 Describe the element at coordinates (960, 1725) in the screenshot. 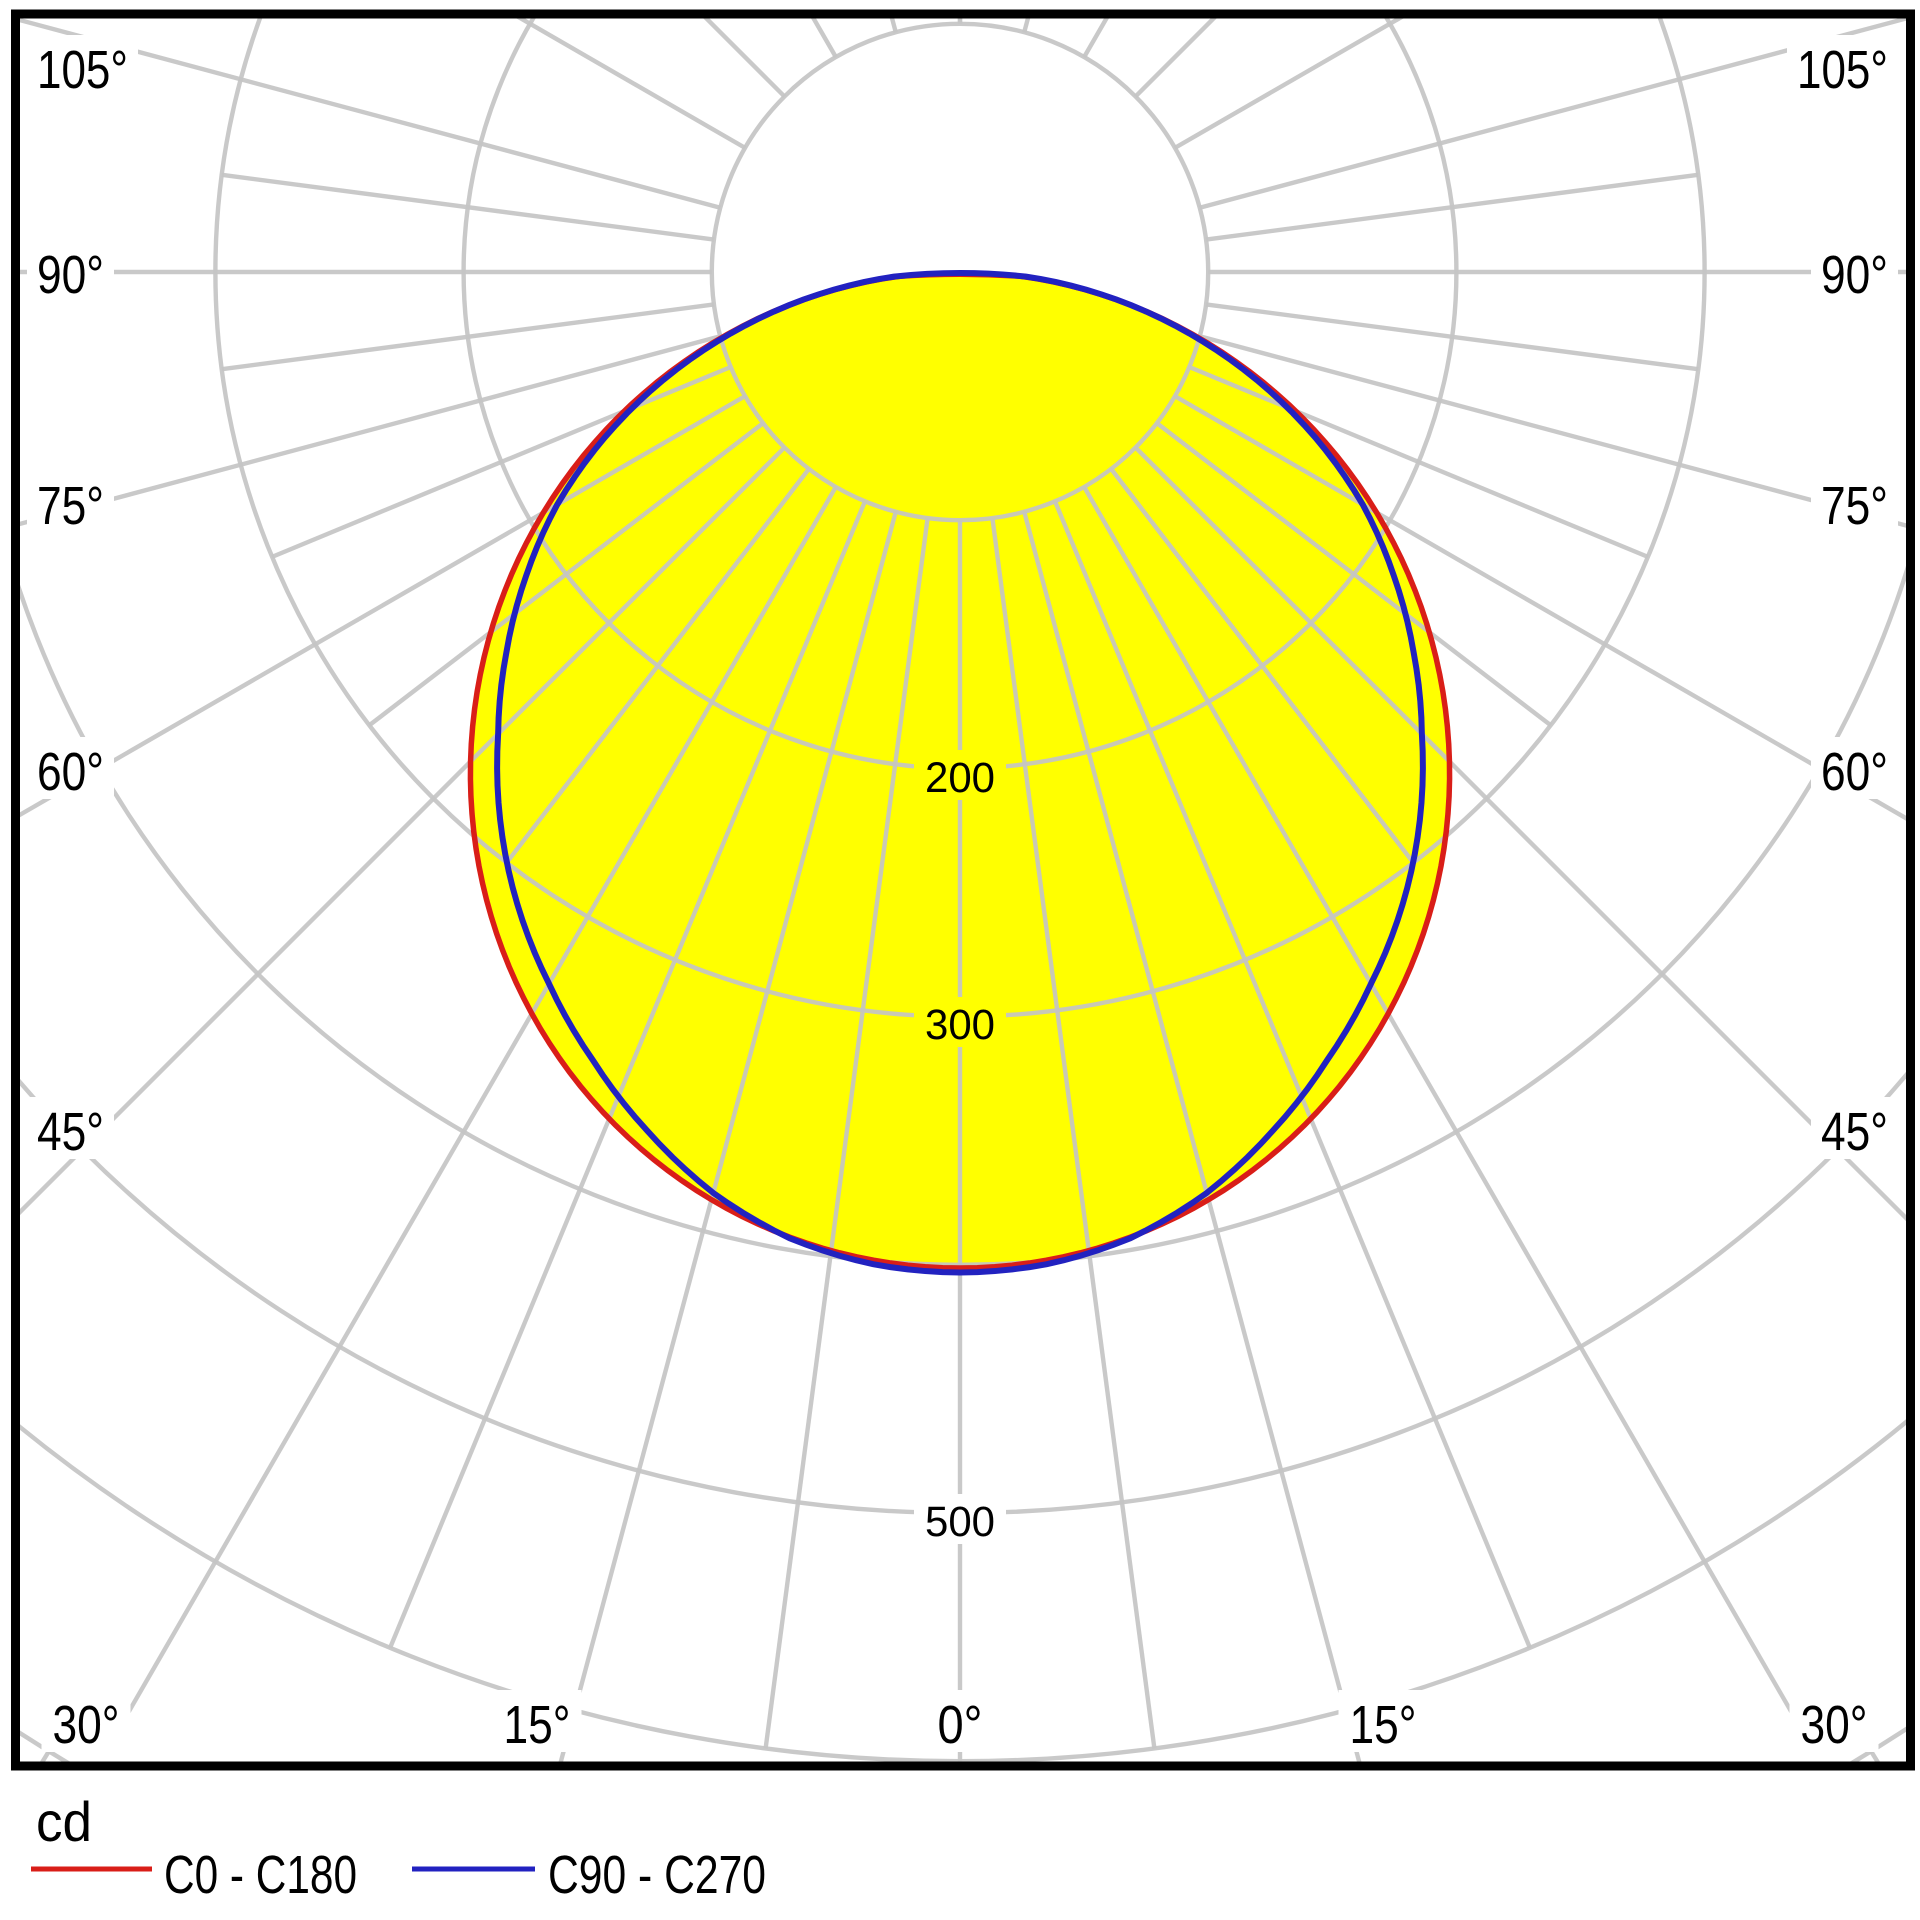

I see `svg-text: 0°` at that location.